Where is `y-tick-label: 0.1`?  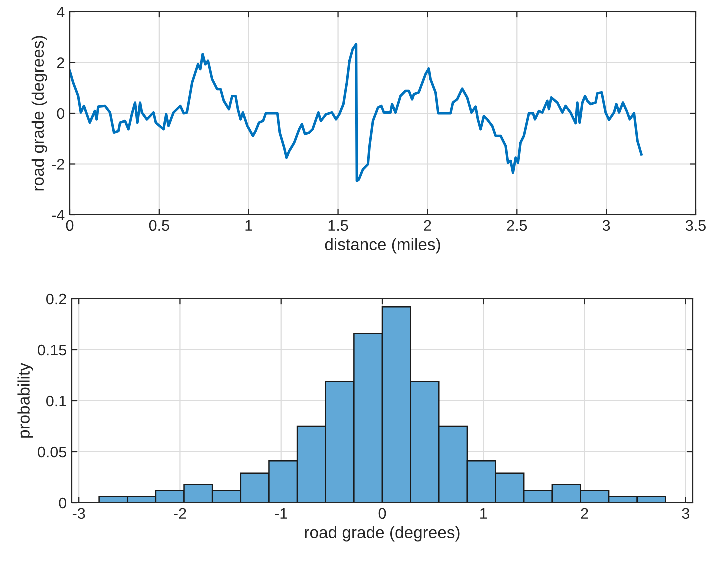 y-tick-label: 0.1 is located at coordinates (56, 401).